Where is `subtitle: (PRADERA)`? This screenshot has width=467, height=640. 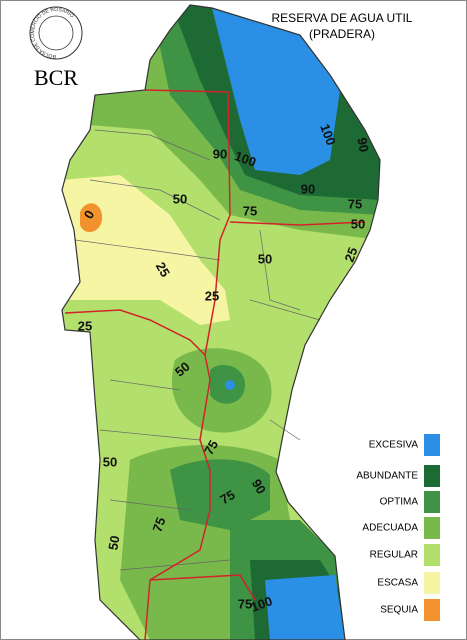
subtitle: (PRADERA) is located at coordinates (342, 34).